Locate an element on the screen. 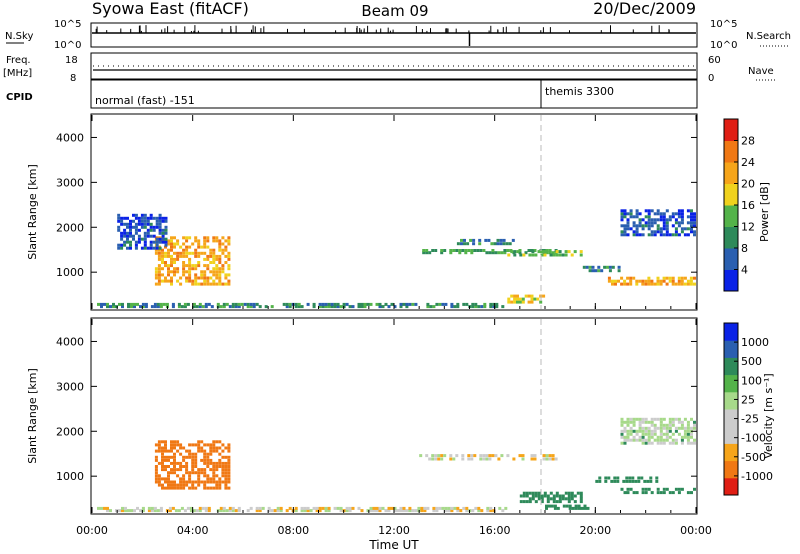  date-title: 20/Dec/2009 is located at coordinates (644, 9).